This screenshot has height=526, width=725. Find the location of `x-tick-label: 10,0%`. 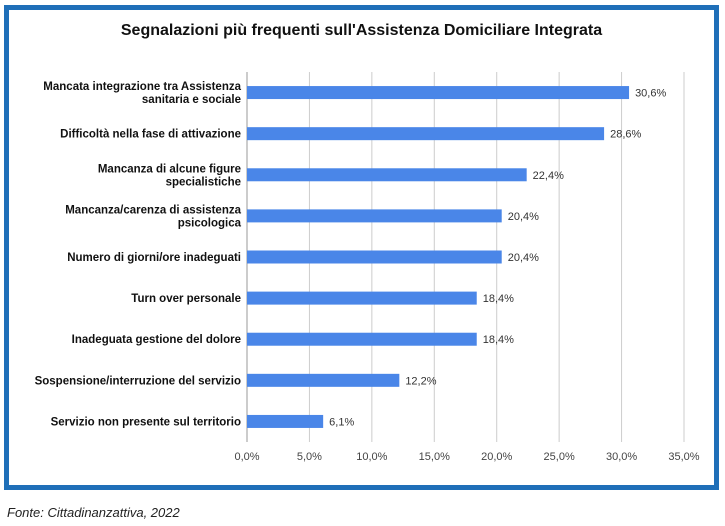

x-tick-label: 10,0% is located at coordinates (371, 457).